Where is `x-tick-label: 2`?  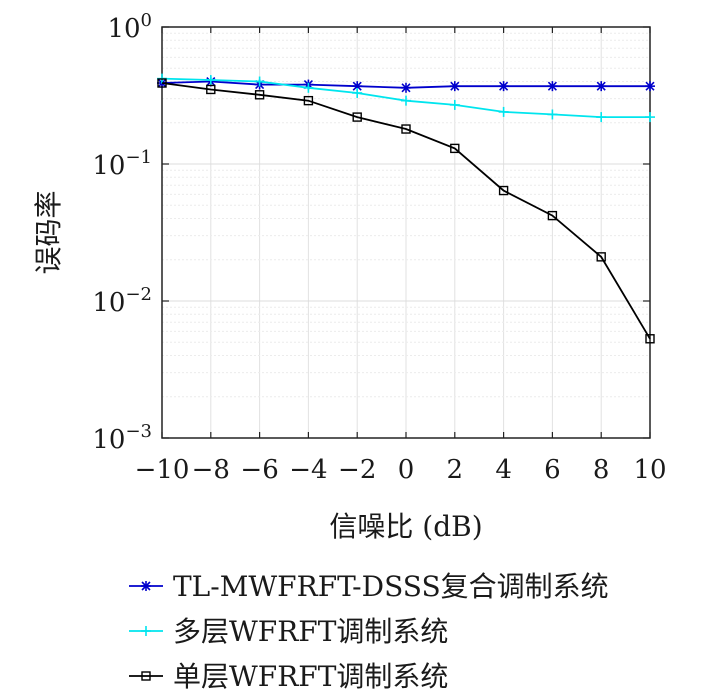 x-tick-label: 2 is located at coordinates (455, 470).